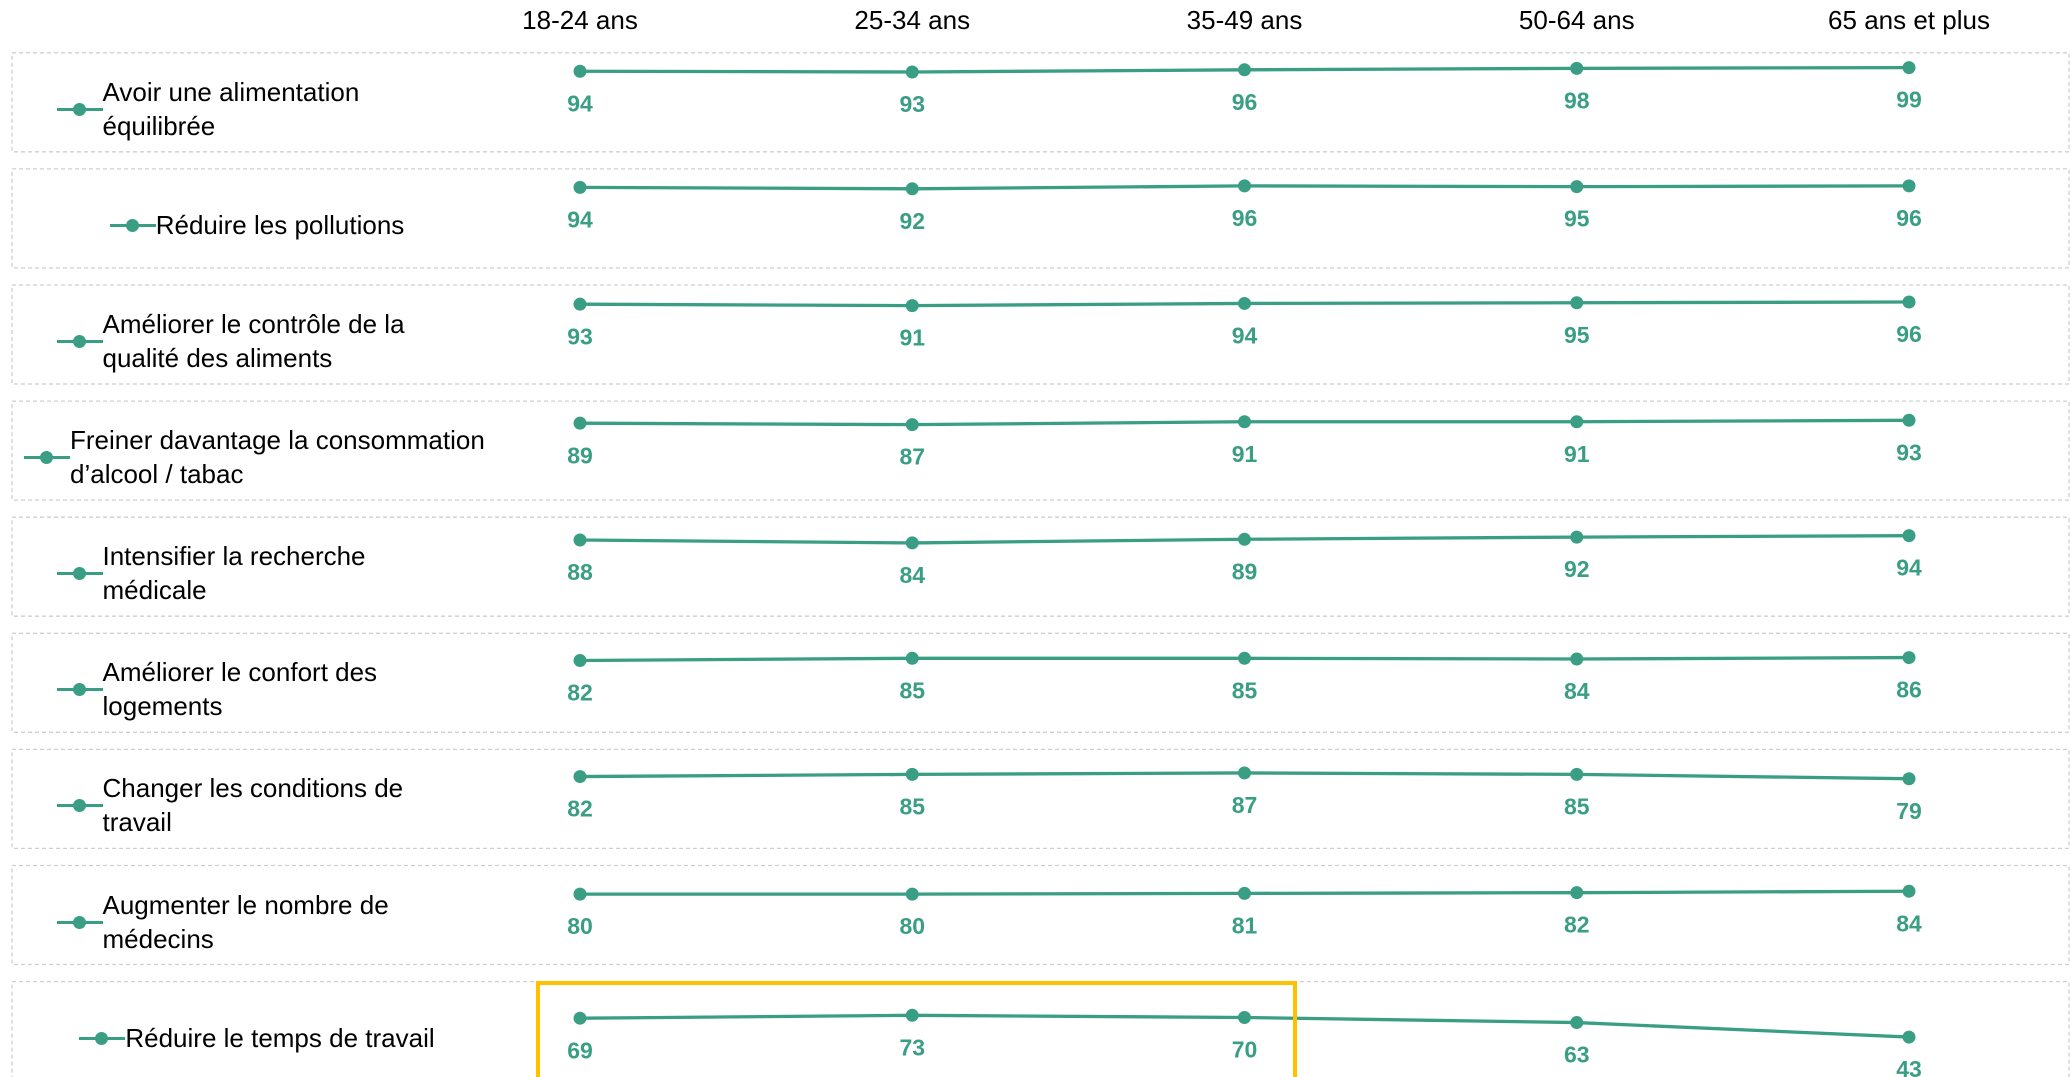  I want to click on column-header: 50-64 ans, so click(1577, 20).